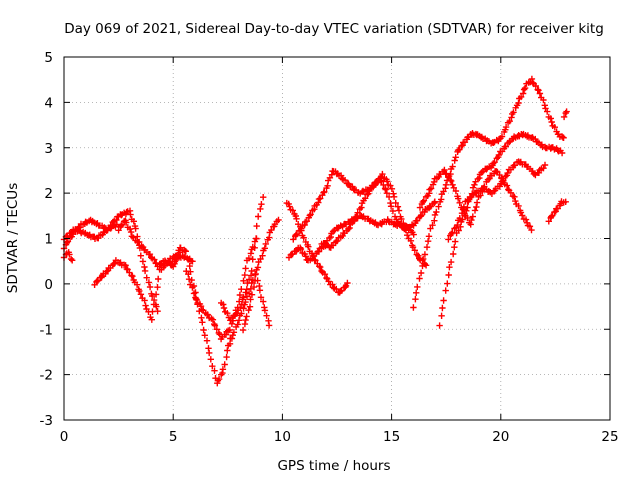 This screenshot has width=640, height=480. What do you see at coordinates (46, 330) in the screenshot?
I see `y-tick-label: -1` at bounding box center [46, 330].